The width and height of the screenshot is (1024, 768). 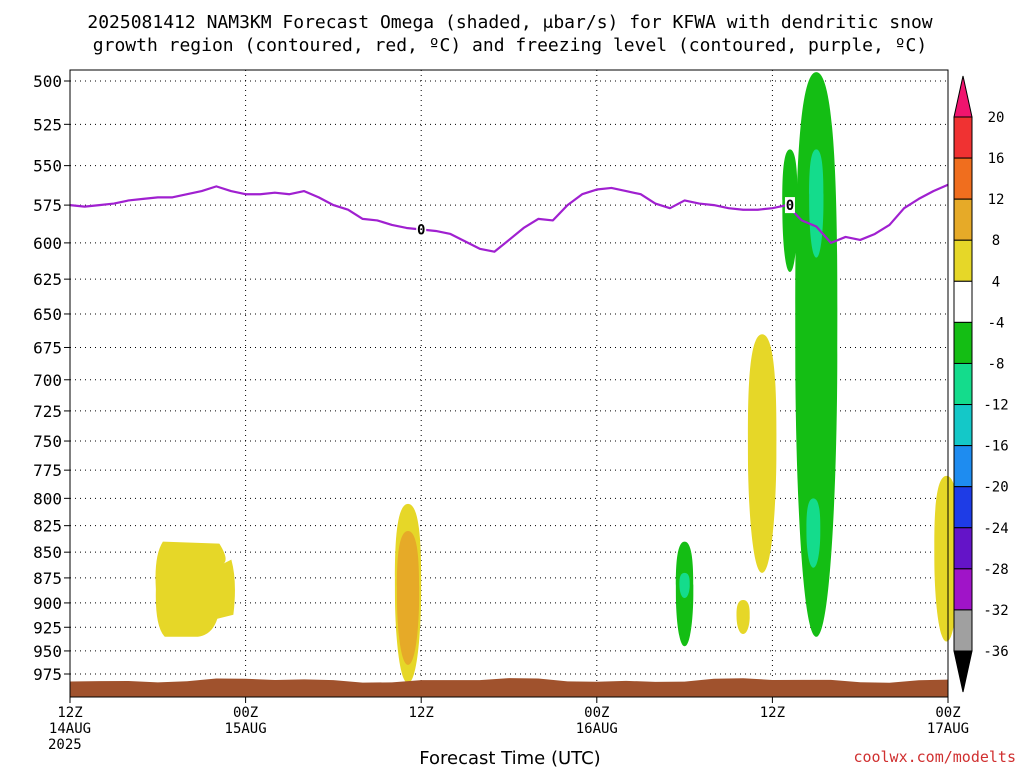 What do you see at coordinates (995, 447) in the screenshot?
I see `colorbar-label: -16` at bounding box center [995, 447].